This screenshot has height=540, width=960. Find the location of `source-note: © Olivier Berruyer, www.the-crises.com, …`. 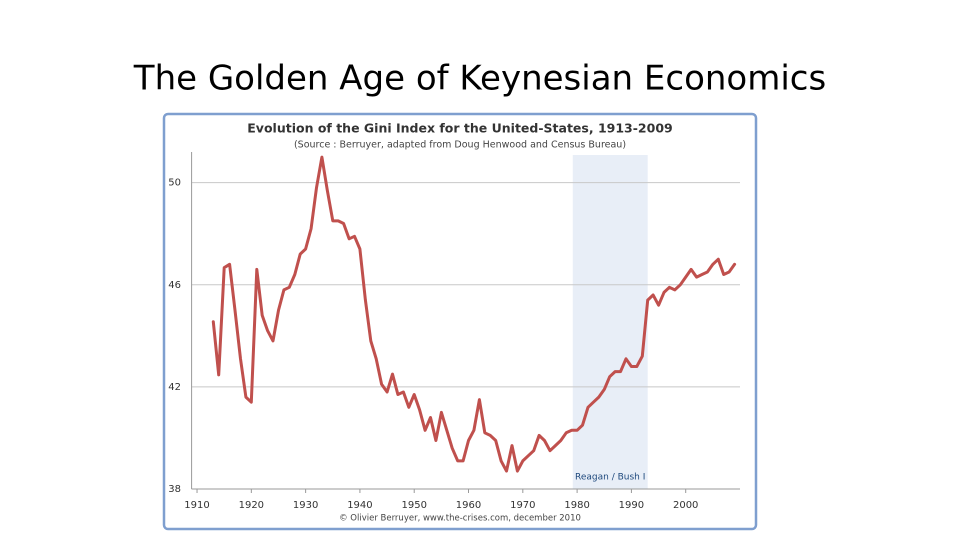

source-note: © Olivier Berruyer, www.the-crises.com, … is located at coordinates (460, 519).